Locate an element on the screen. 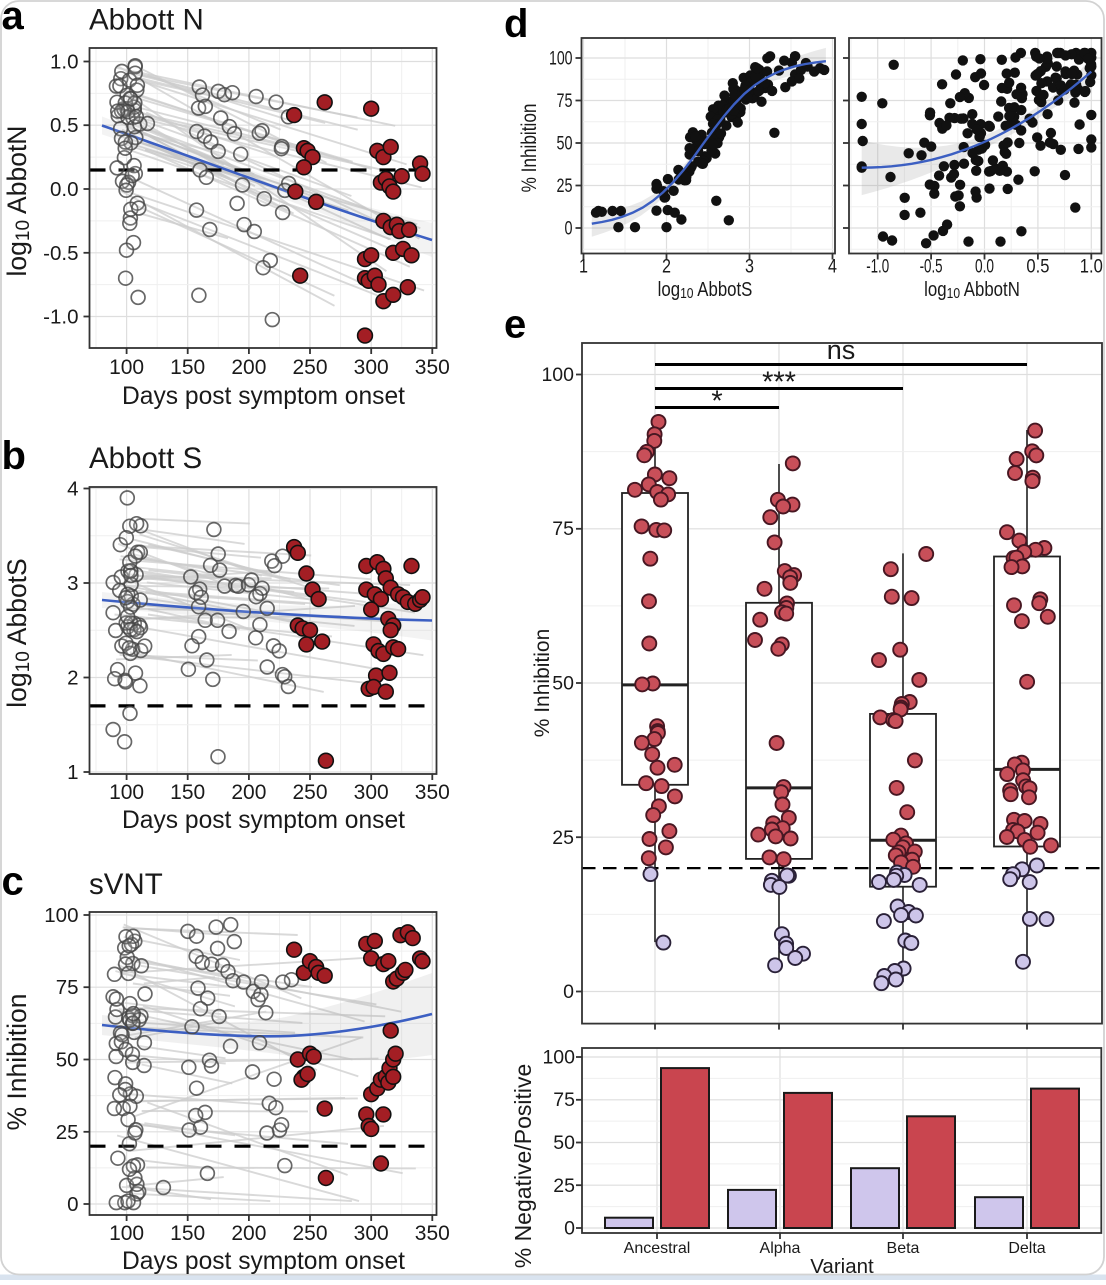 Image resolution: width=1106 pixels, height=1285 pixels. svg-text: d is located at coordinates (516, 24).